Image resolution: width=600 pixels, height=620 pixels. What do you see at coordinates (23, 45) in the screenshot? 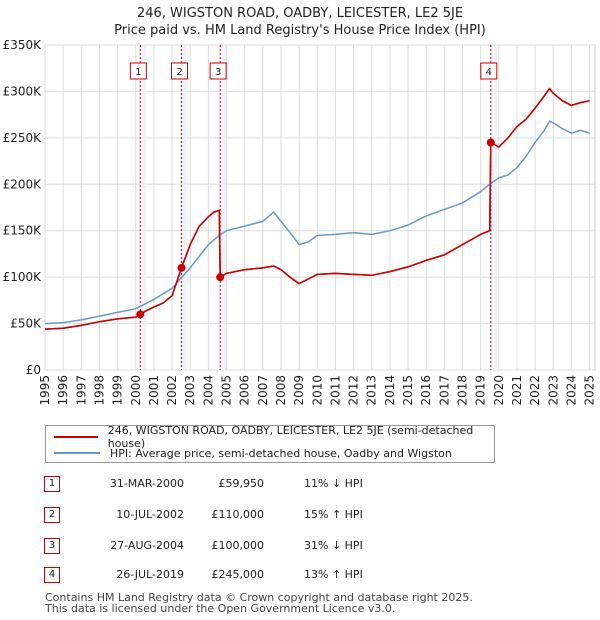
I see `y-tick-label: £350K` at bounding box center [23, 45].